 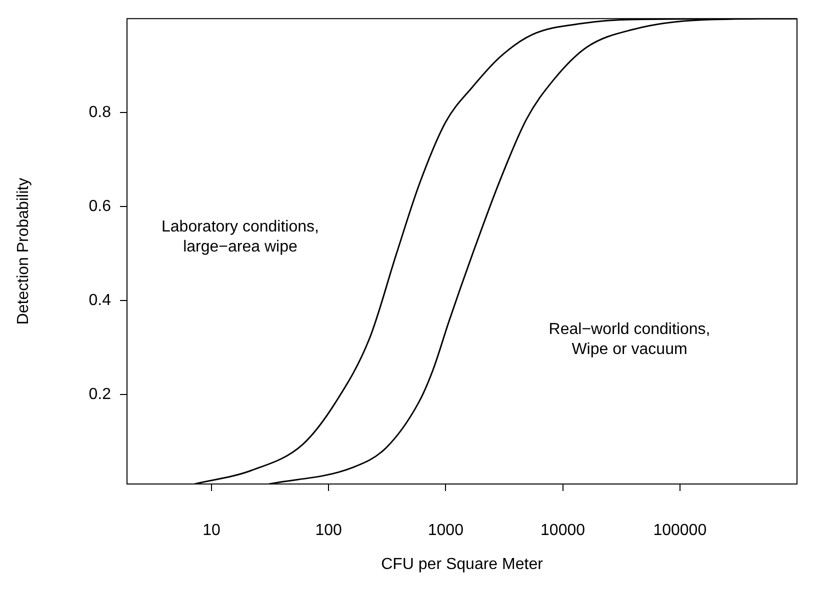 What do you see at coordinates (563, 531) in the screenshot?
I see `x-tick-label: 10000` at bounding box center [563, 531].